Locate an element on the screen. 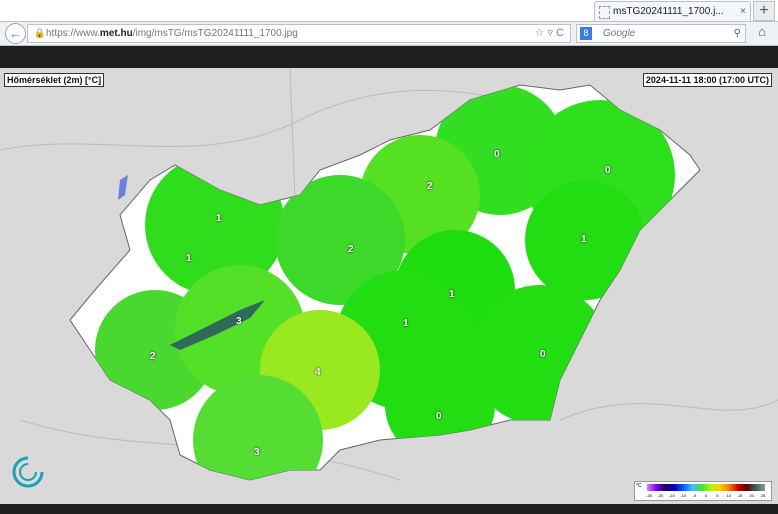  legend-tick: -25 is located at coordinates (649, 495).